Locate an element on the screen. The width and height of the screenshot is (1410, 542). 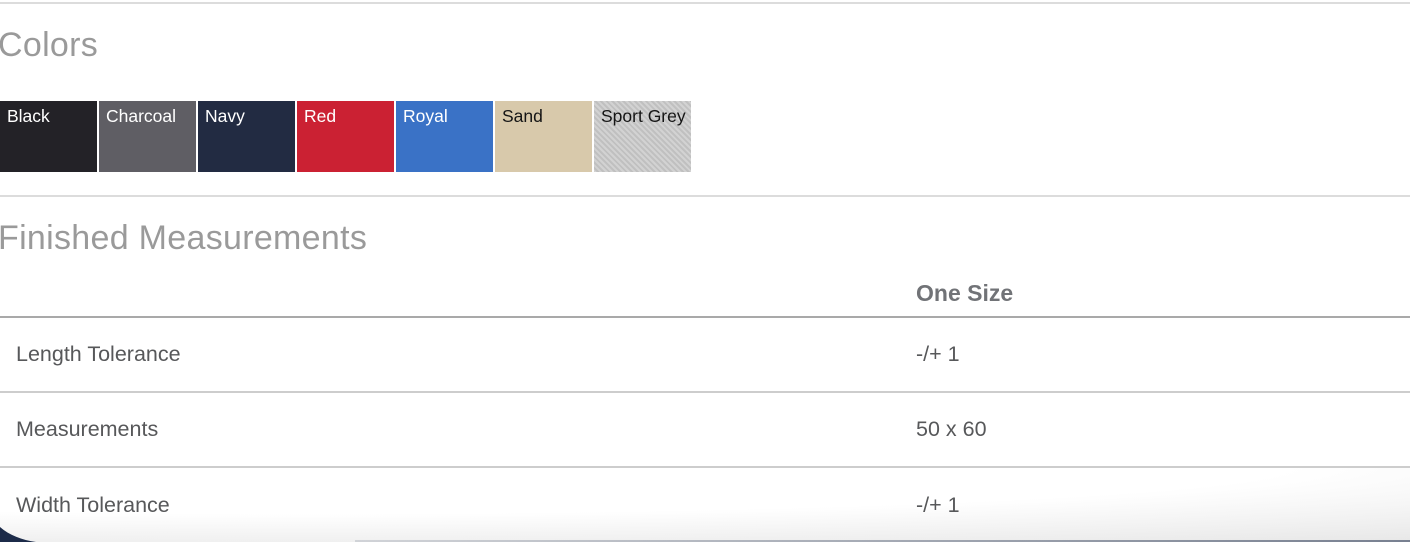
row-label: Width Tolerance is located at coordinates (93, 505).